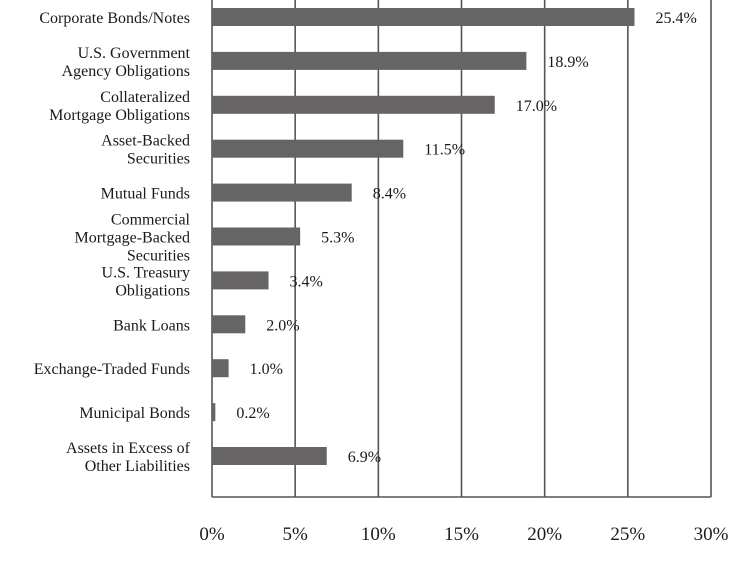 This screenshot has height=572, width=752. Describe the element at coordinates (119, 106) in the screenshot. I see `category-label: Collateralized Mortgage Obligations` at that location.